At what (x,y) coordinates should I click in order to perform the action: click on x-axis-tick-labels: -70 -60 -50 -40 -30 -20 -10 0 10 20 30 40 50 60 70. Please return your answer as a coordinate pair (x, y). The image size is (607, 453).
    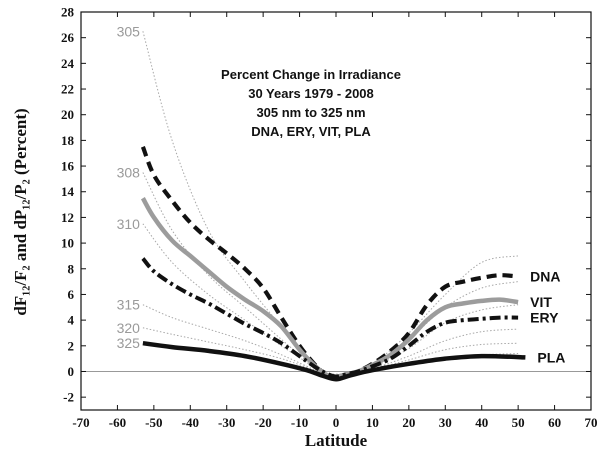
    Looking at the image, I should click on (334, 422).